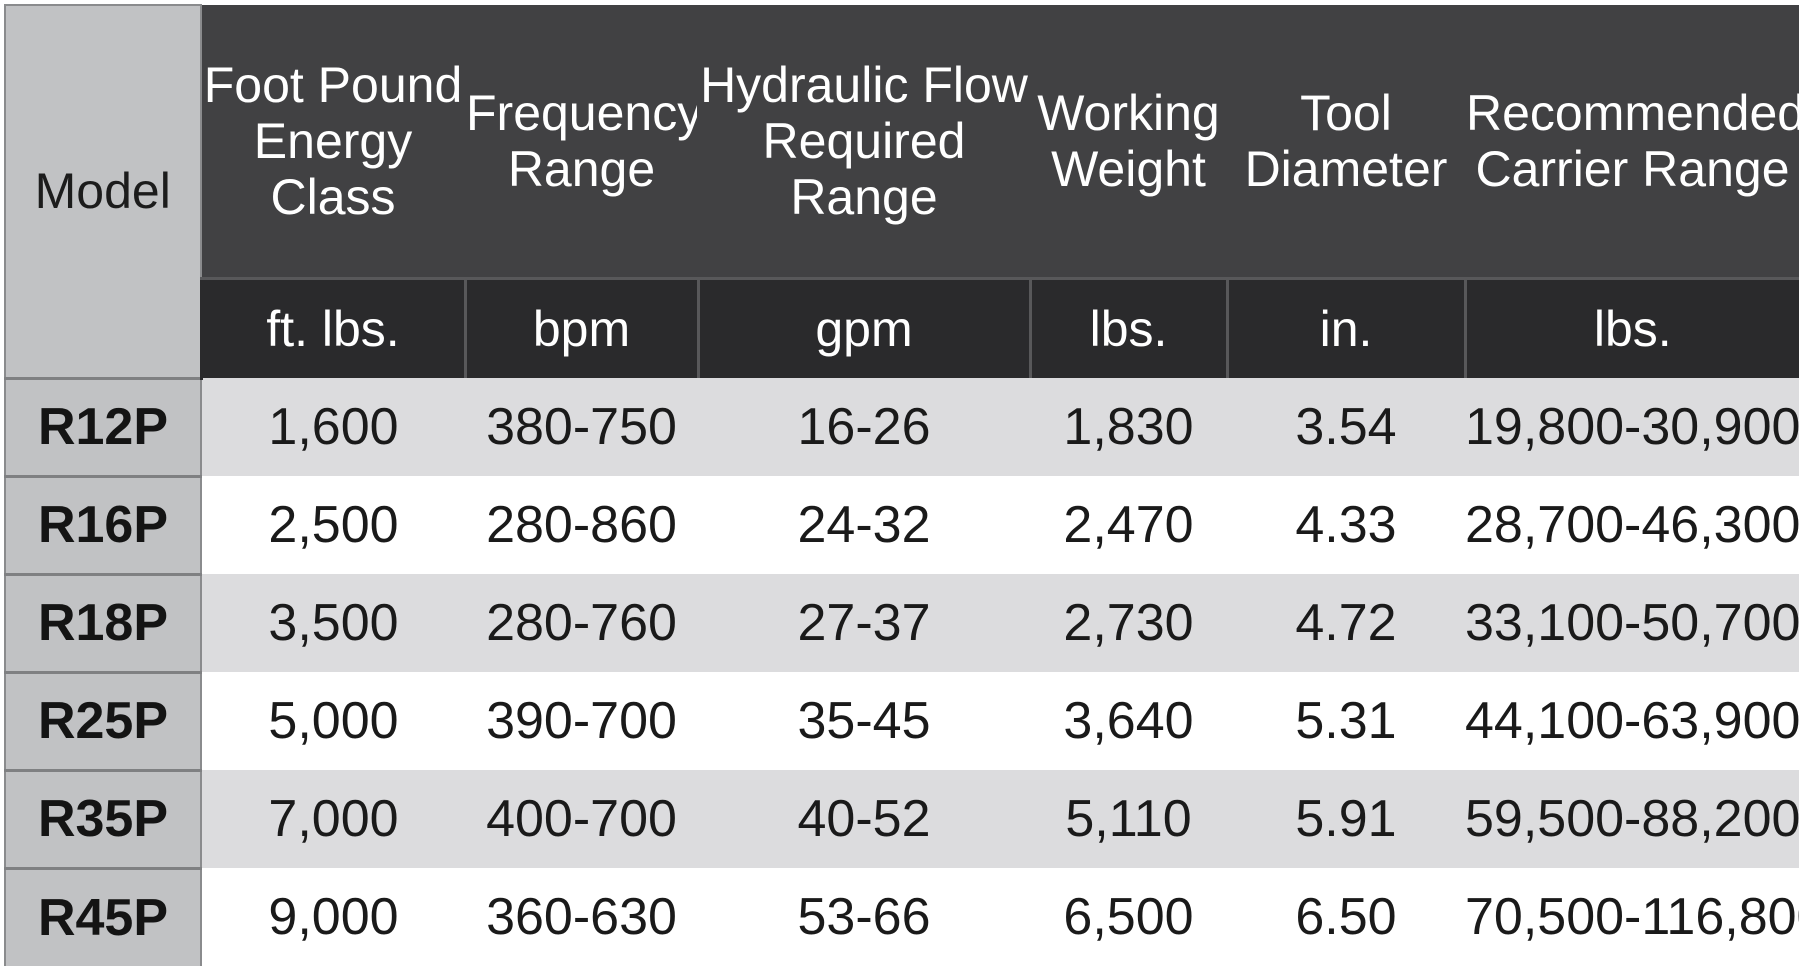  Describe the element at coordinates (1346, 721) in the screenshot. I see `table-cell: 5.31` at that location.